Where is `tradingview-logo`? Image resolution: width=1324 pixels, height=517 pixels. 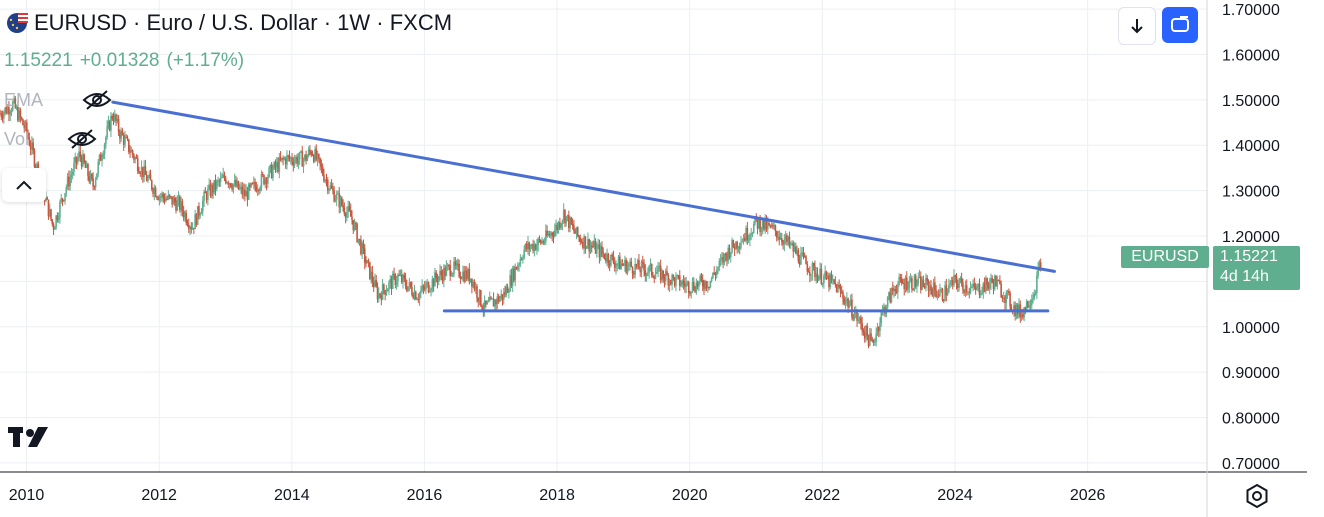 tradingview-logo is located at coordinates (32, 439).